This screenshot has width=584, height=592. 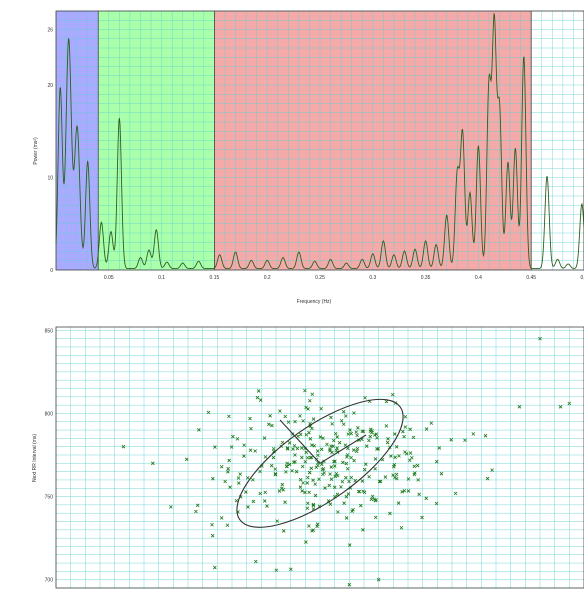 What do you see at coordinates (372, 278) in the screenshot?
I see `spectrum-xtick-5: 0.3` at bounding box center [372, 278].